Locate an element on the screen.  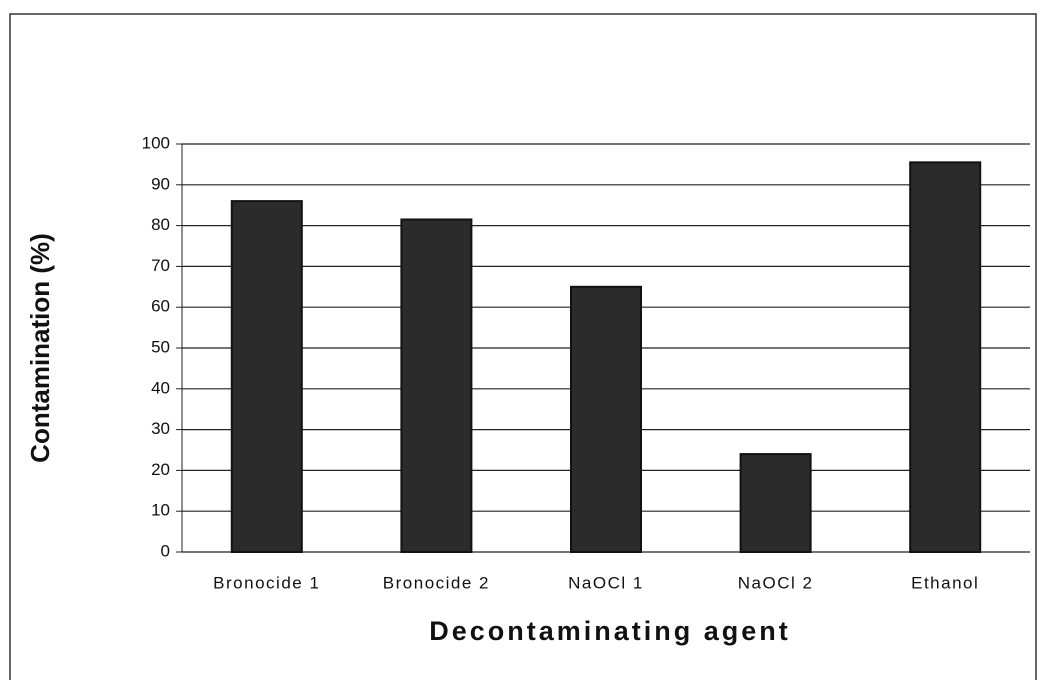
y-tick-label: 80 is located at coordinates (160, 224).